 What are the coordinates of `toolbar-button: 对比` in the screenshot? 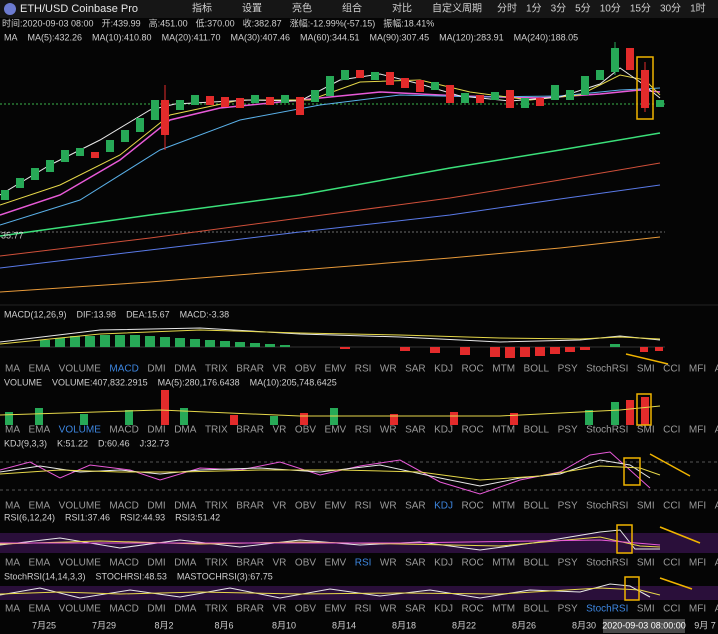 It's located at (402, 8).